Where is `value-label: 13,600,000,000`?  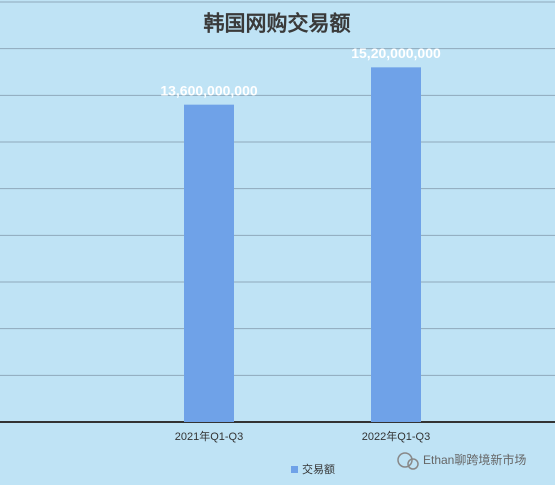 value-label: 13,600,000,000 is located at coordinates (209, 90).